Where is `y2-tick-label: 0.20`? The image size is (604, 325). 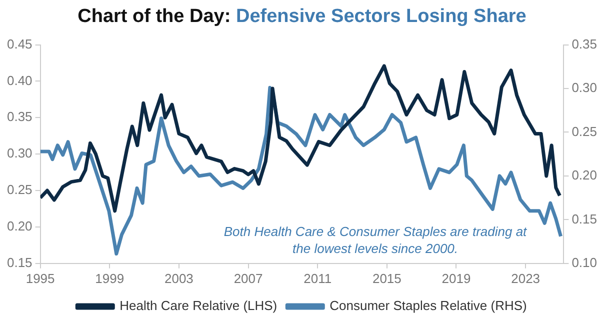 y2-tick-label: 0.20 is located at coordinates (585, 175).